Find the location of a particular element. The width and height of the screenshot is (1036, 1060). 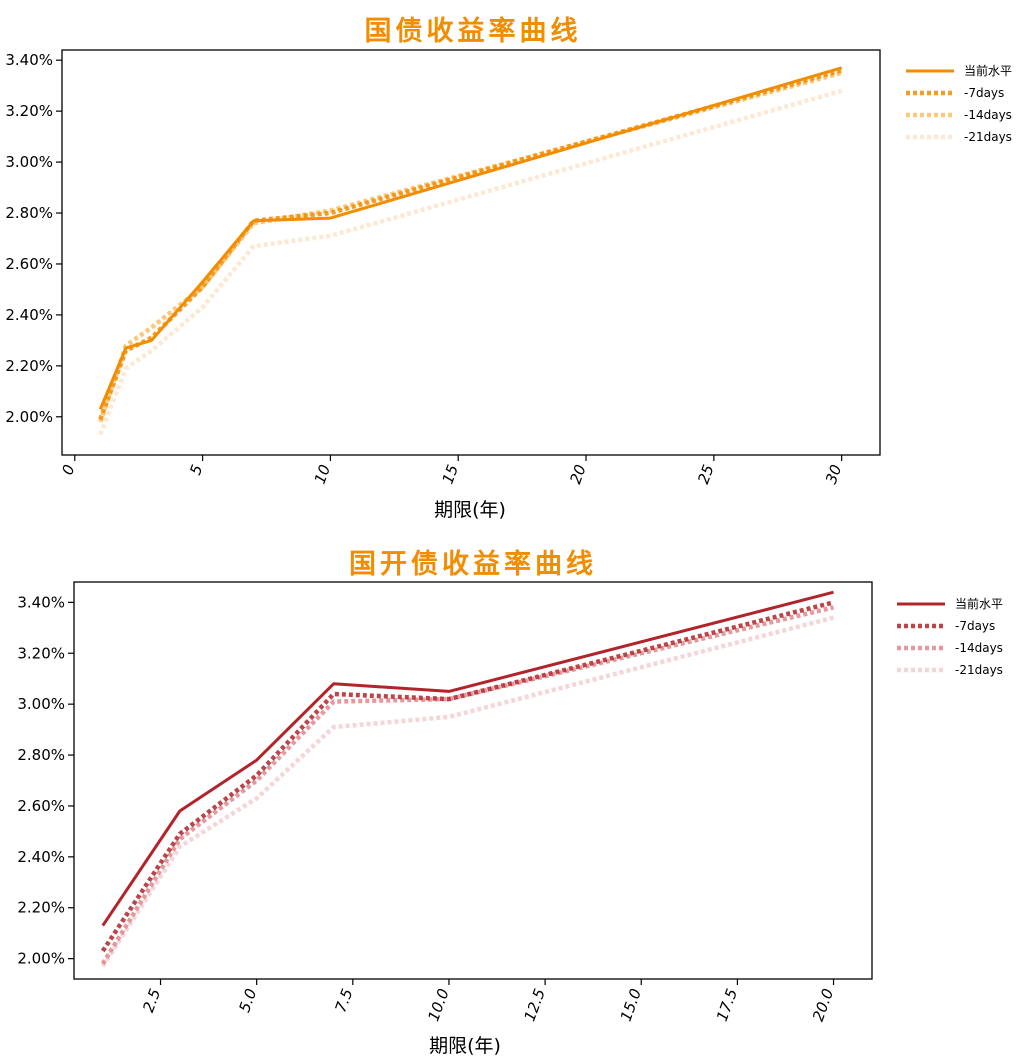

x-tick-label: 30 is located at coordinates (833, 474).